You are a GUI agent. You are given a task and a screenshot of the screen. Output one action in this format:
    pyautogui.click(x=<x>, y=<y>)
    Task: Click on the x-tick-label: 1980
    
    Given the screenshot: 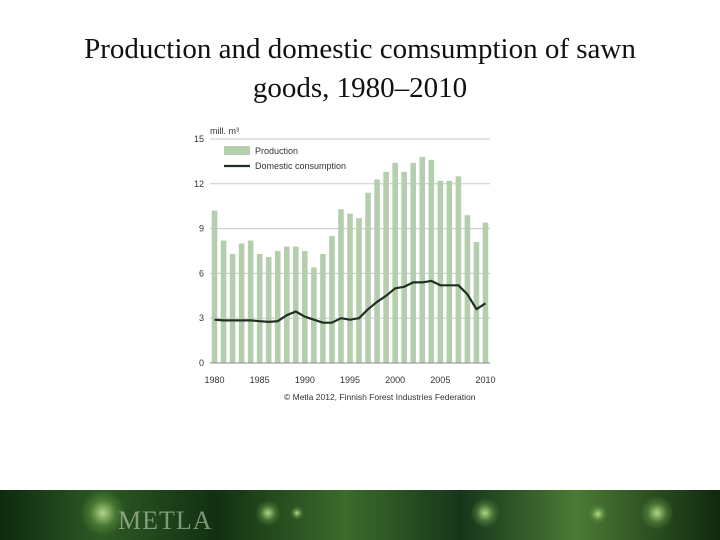 What is the action you would take?
    pyautogui.click(x=215, y=380)
    